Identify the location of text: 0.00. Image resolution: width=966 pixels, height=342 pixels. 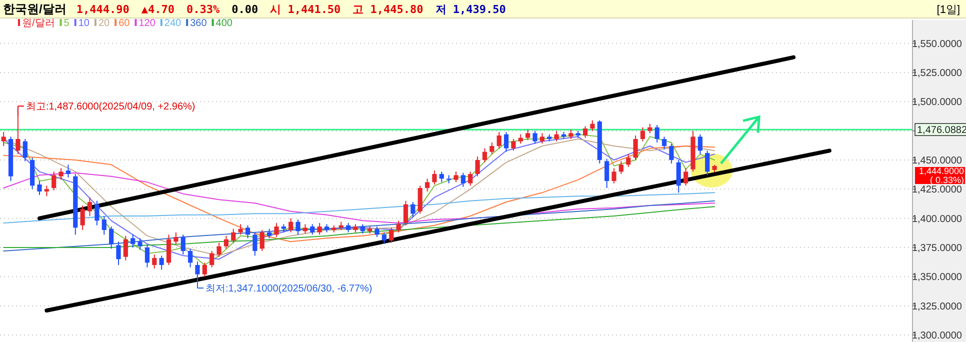
(245, 9).